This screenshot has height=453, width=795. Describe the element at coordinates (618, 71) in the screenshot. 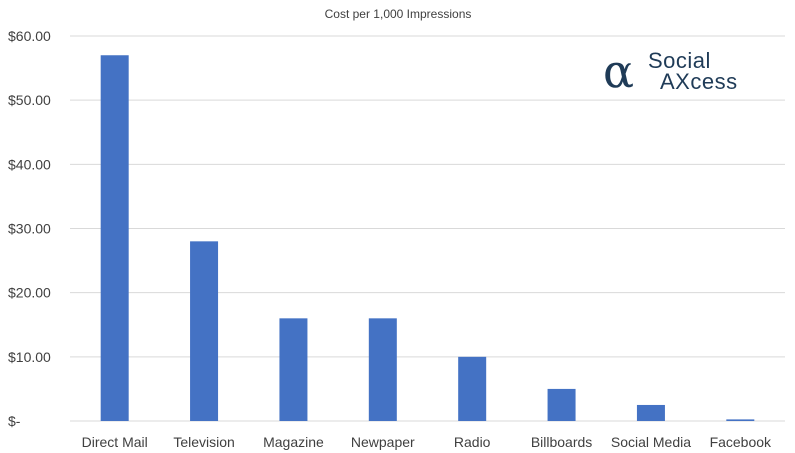

I see `alpha-logo-icon: α` at that location.